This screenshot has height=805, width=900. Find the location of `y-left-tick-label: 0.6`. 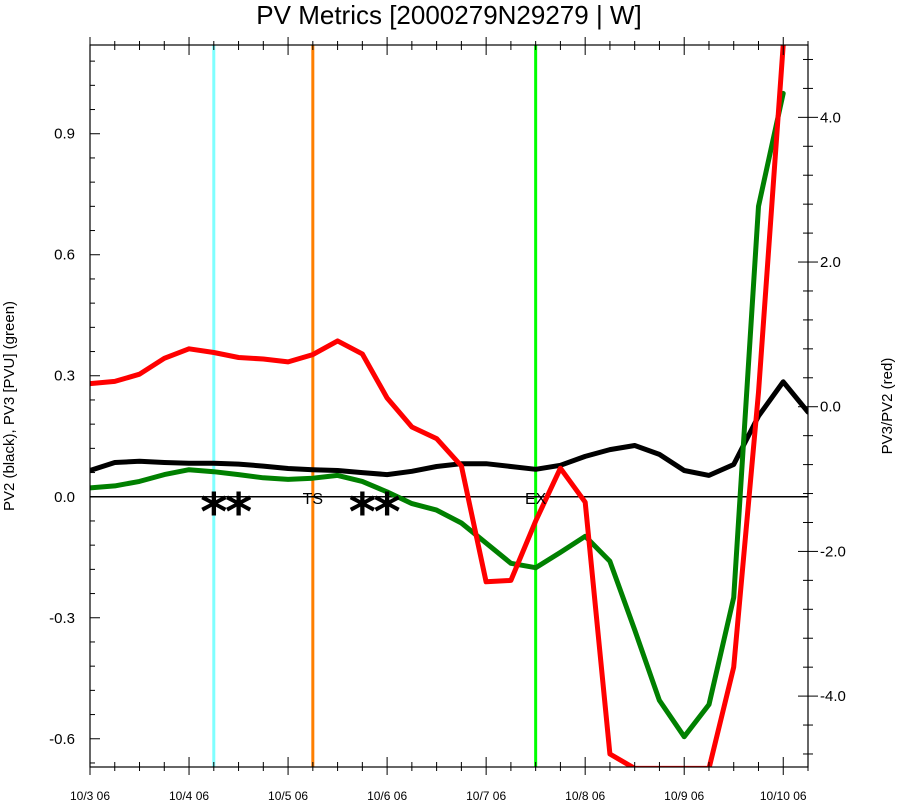

y-left-tick-label: 0.6 is located at coordinates (64, 255).